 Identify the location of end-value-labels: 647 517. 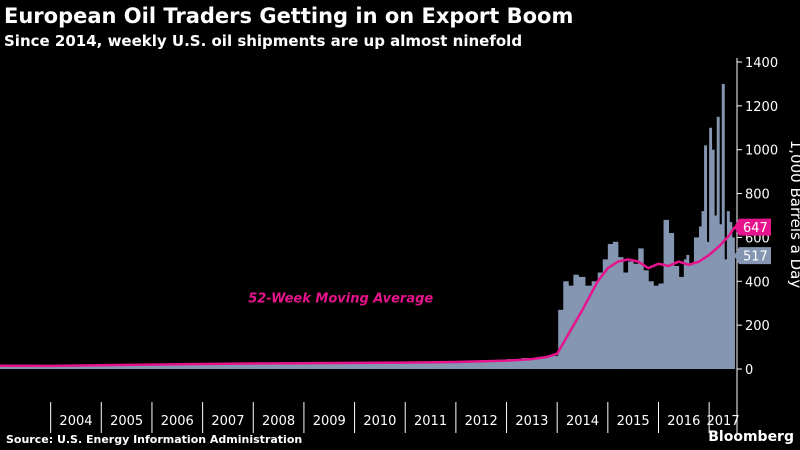
(752, 241).